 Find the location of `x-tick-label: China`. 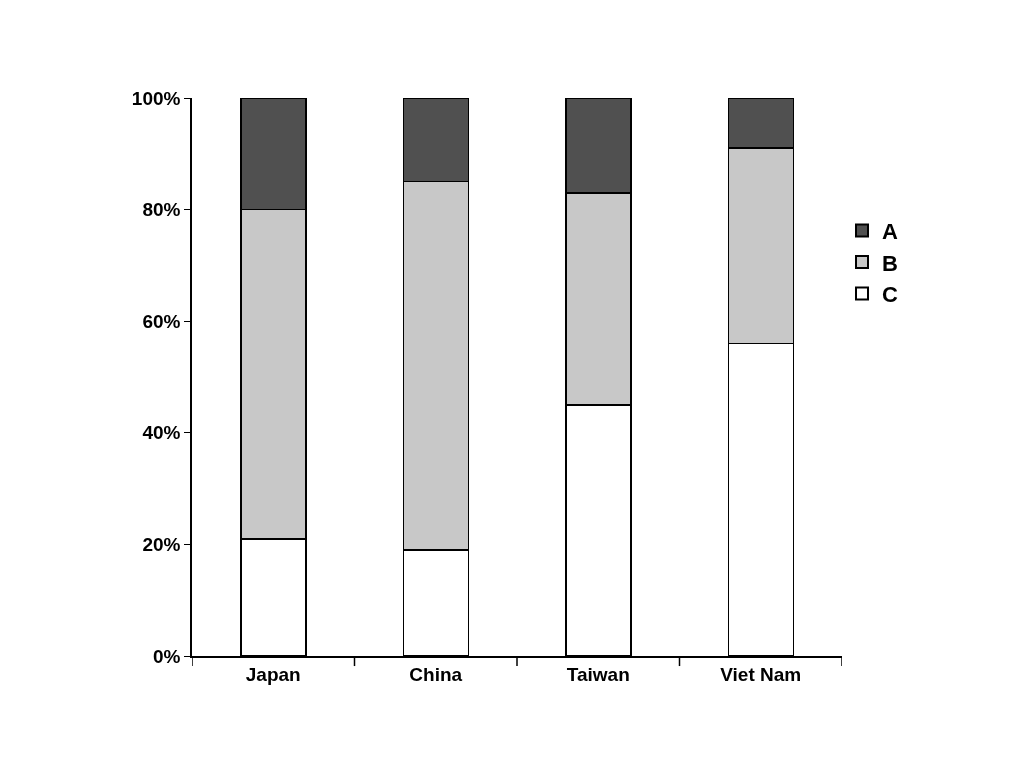

x-tick-label: China is located at coordinates (436, 674).